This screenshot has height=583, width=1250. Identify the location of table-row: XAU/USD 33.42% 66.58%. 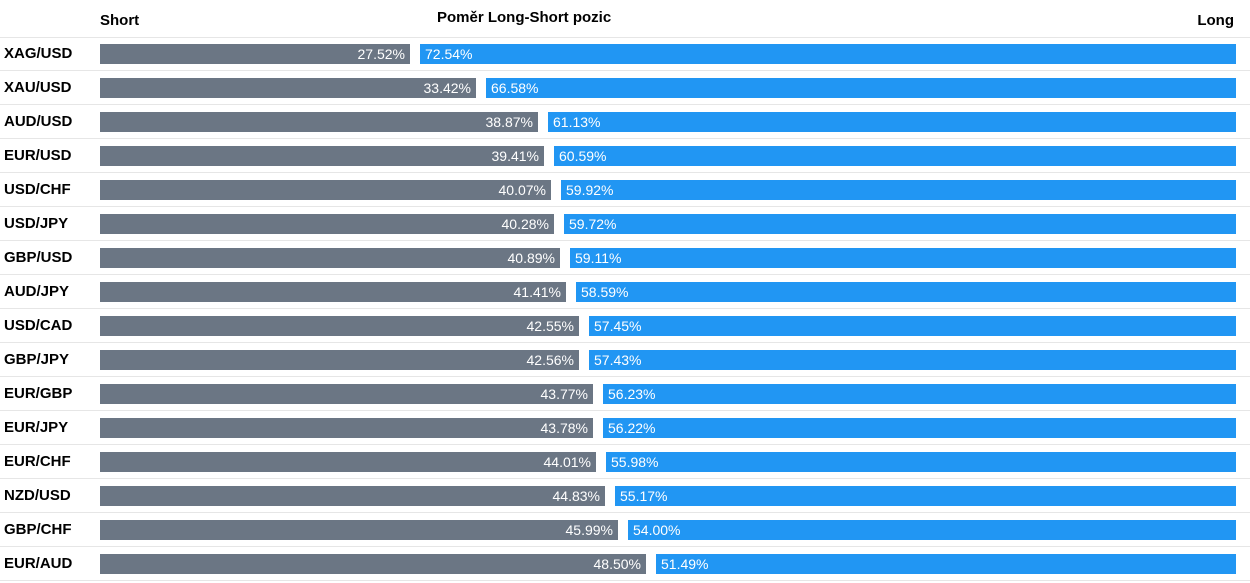
(625, 88).